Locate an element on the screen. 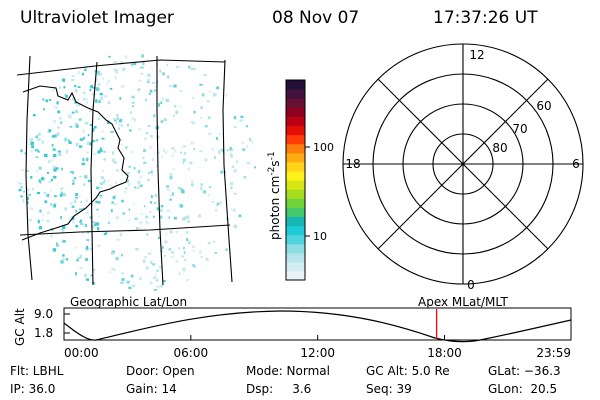  colorbar-tick-label: 10 is located at coordinates (320, 236).